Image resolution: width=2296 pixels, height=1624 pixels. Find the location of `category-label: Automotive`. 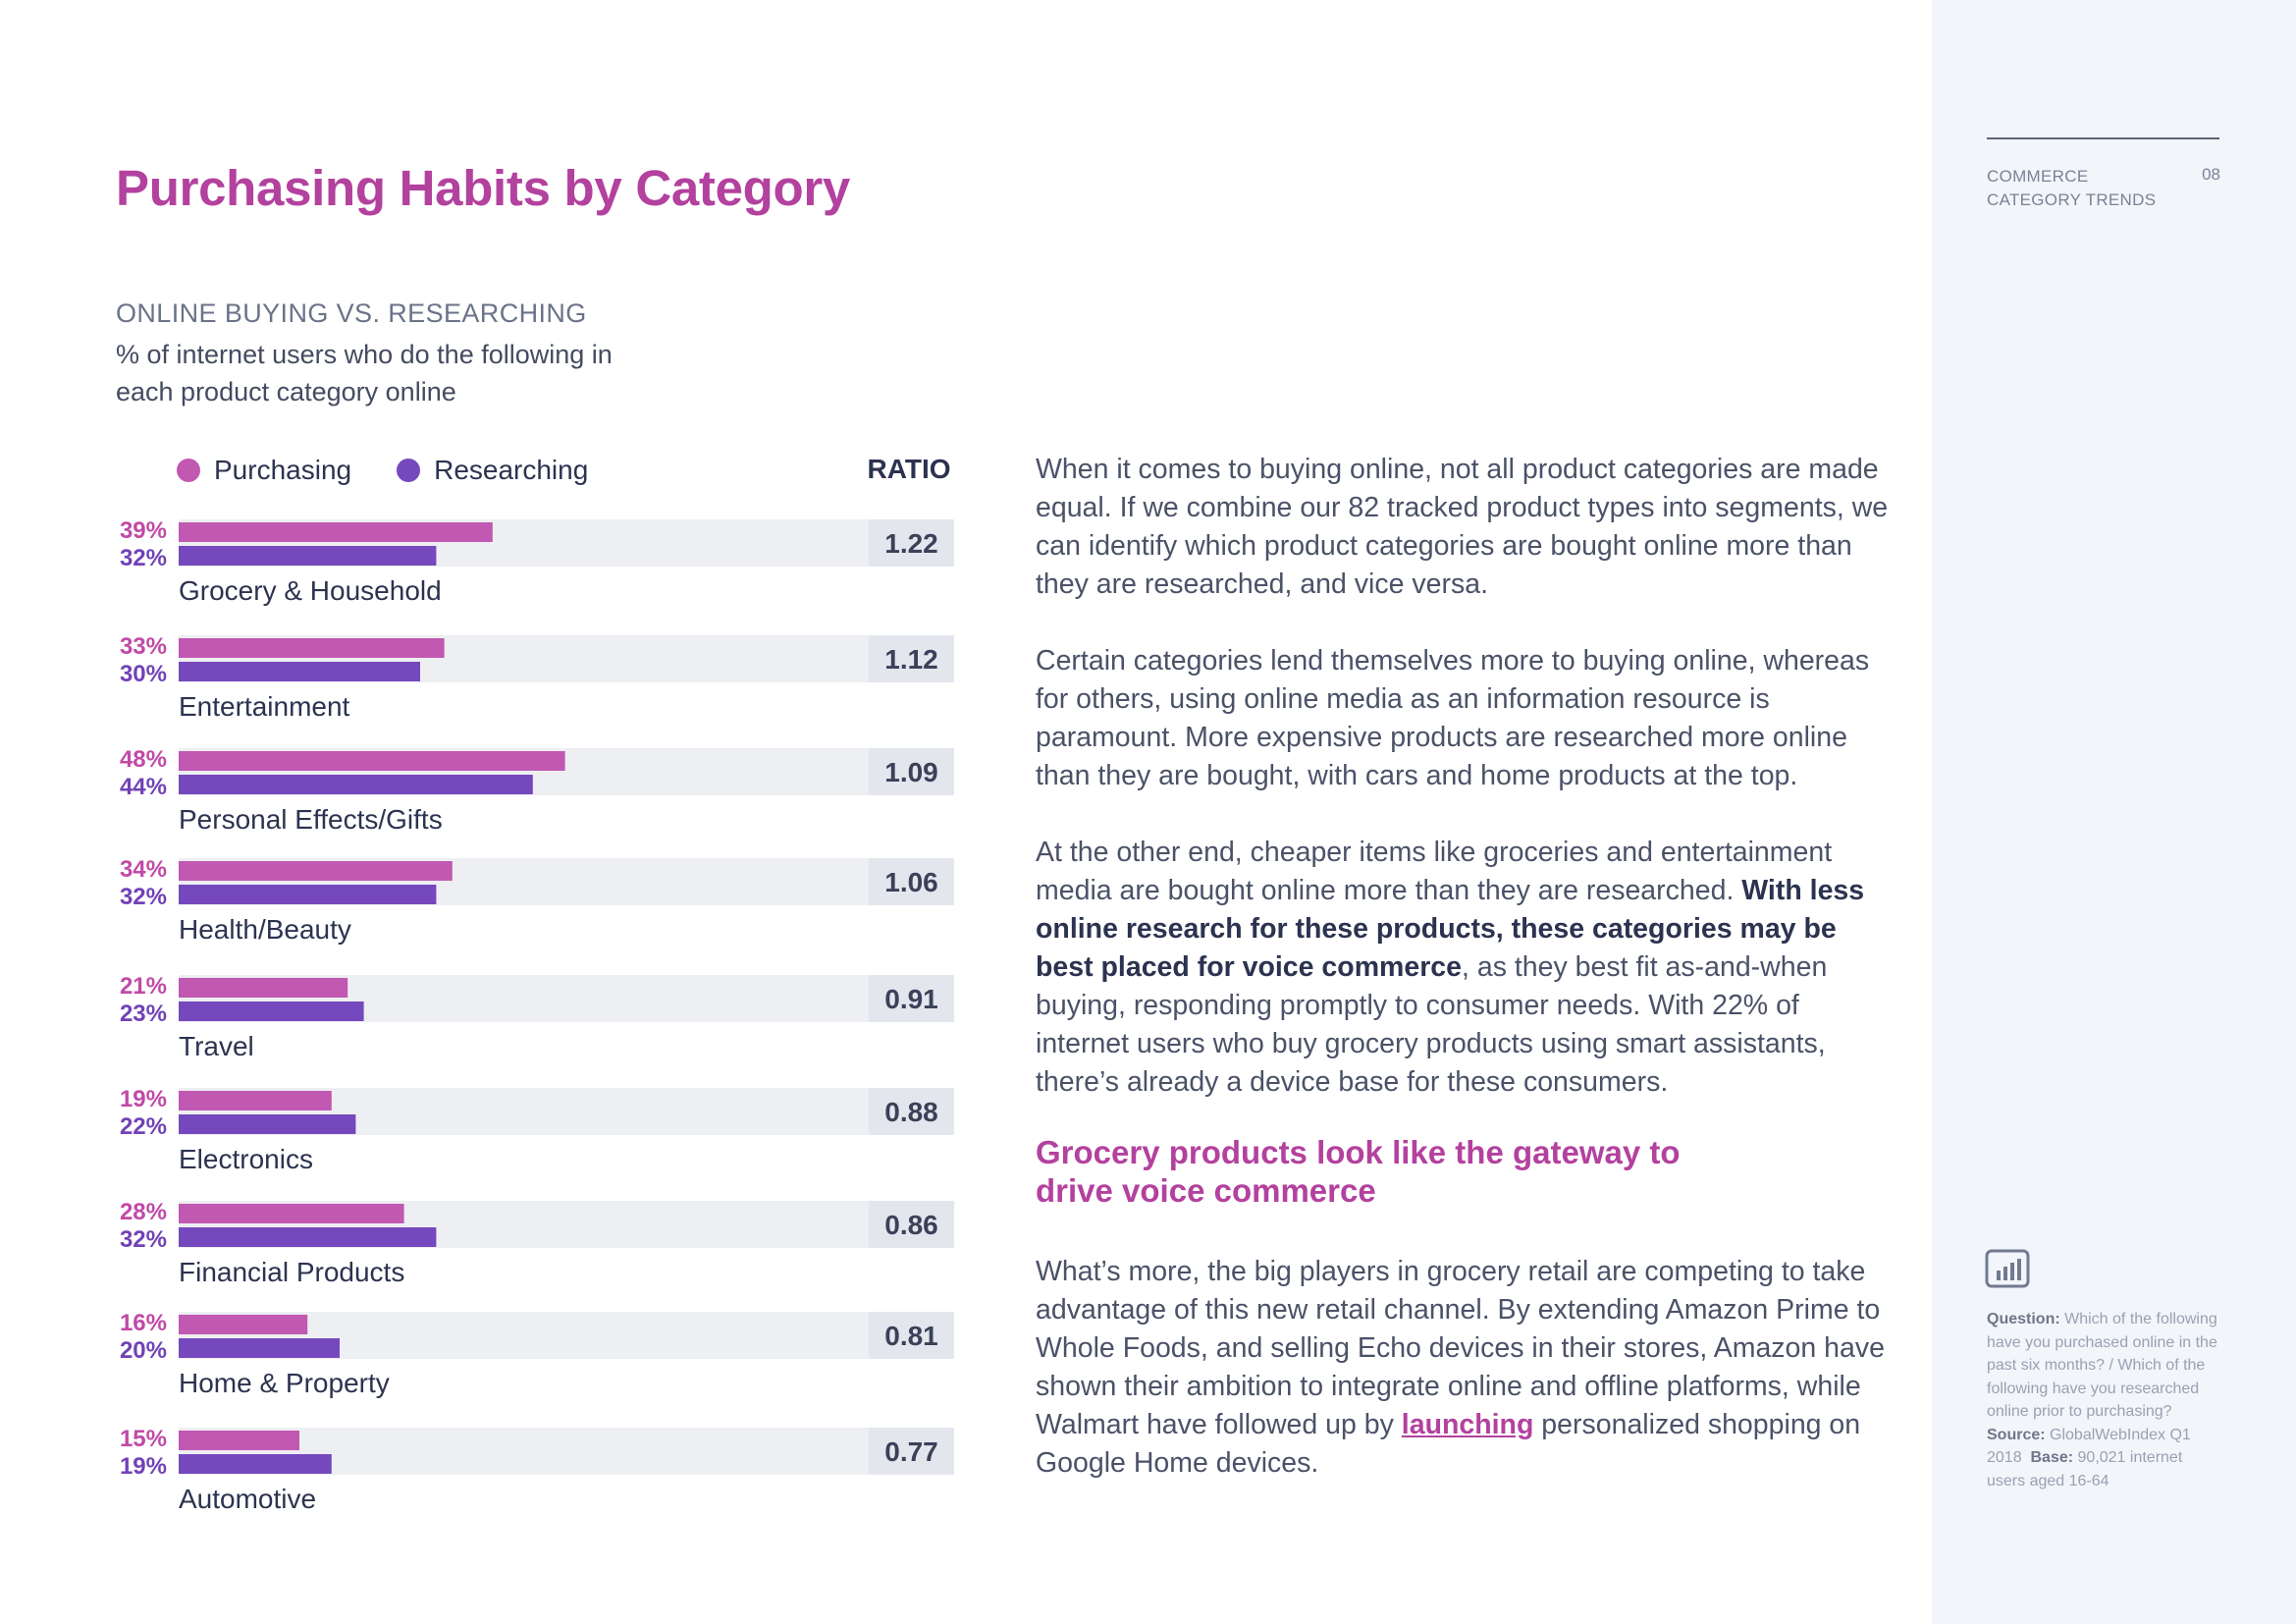

category-label: Automotive is located at coordinates (248, 1499).